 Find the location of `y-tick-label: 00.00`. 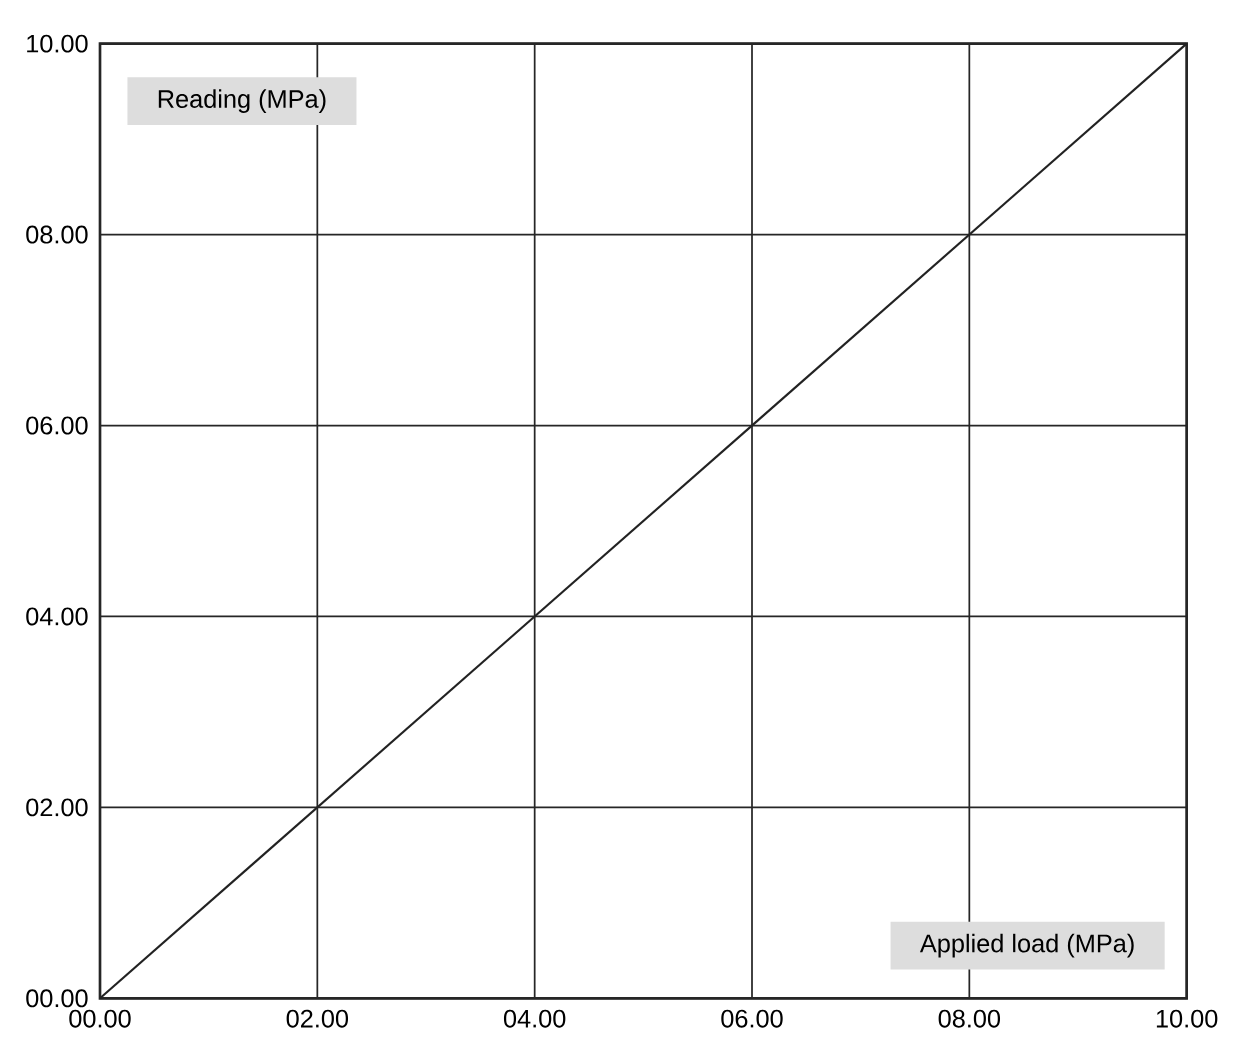

y-tick-label: 00.00 is located at coordinates (57, 998).